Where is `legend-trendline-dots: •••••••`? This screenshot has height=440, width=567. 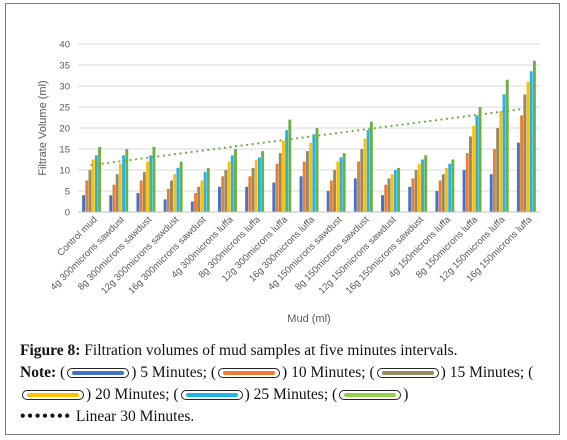
legend-trendline-dots: ••••••• is located at coordinates (46, 416).